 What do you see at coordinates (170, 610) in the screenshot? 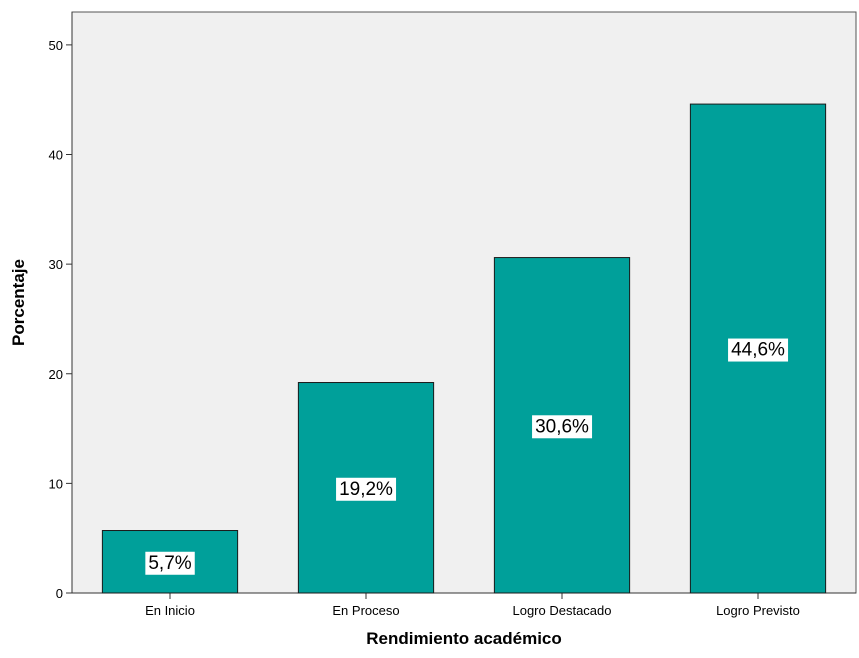
I see `x-tick-label: En Inicio` at bounding box center [170, 610].